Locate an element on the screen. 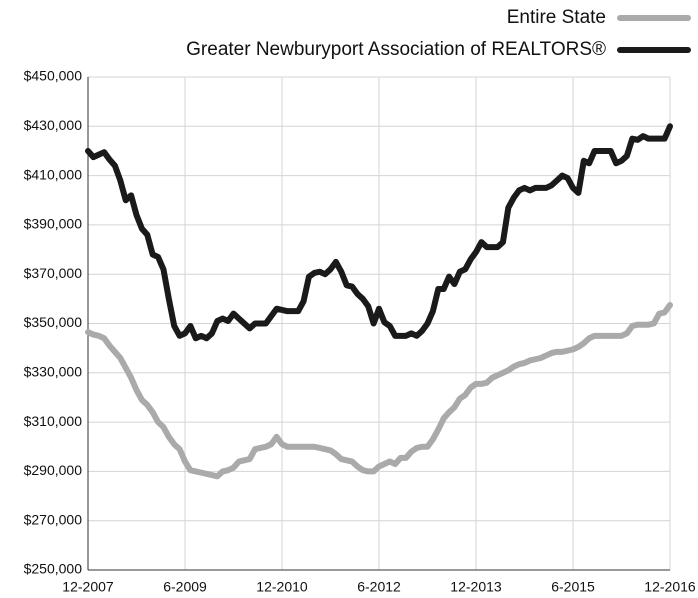 This screenshot has width=698, height=598. legend-label: Entire State is located at coordinates (556, 17).